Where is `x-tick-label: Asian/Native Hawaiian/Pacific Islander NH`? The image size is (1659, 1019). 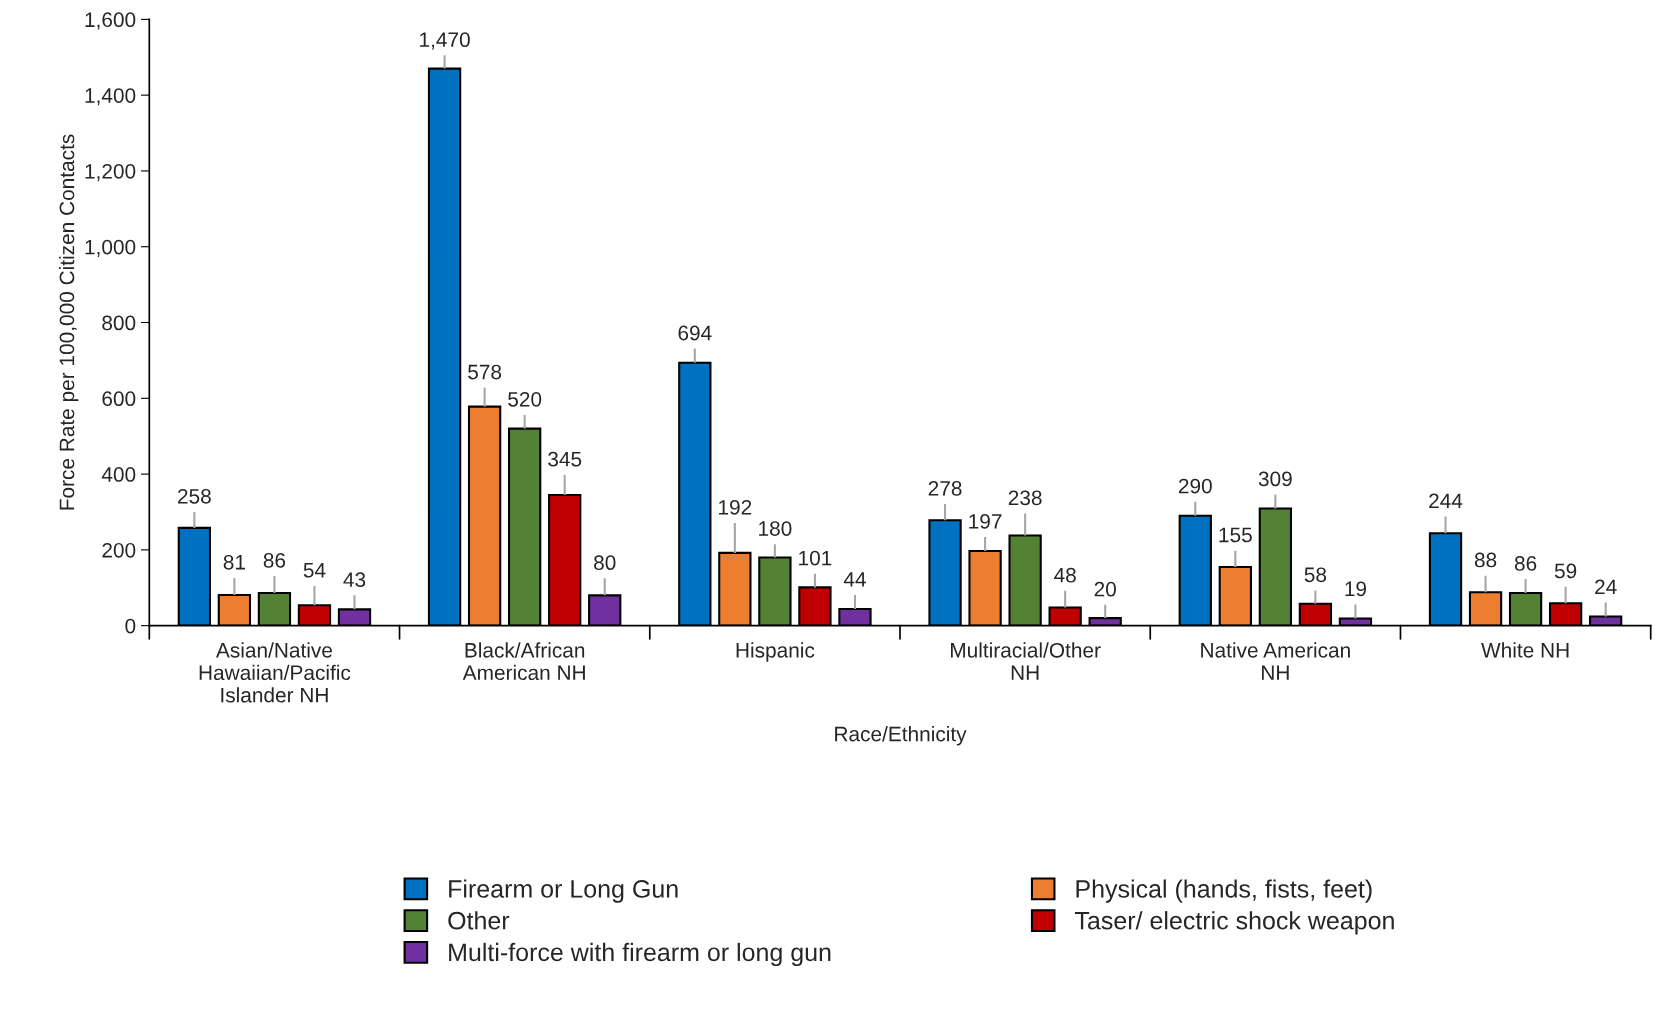
x-tick-label: Asian/Native Hawaiian/Pacific Islander NH is located at coordinates (275, 672).